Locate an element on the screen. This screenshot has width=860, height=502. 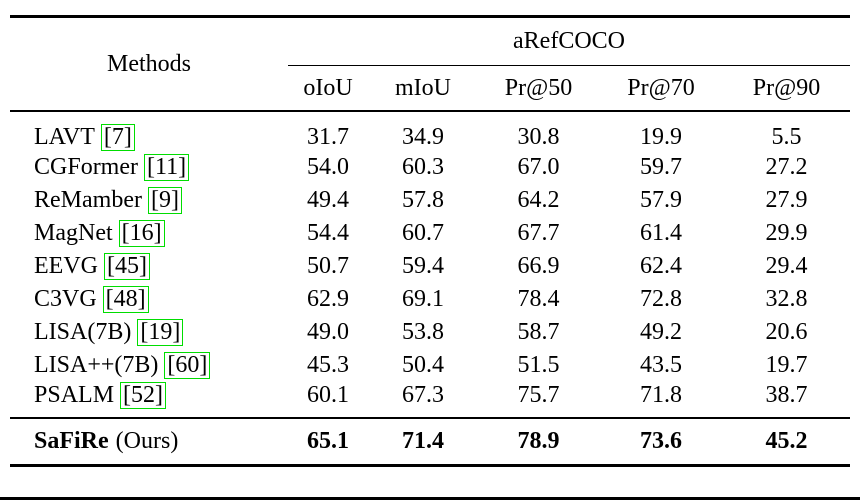
value-cell: 34.9 is located at coordinates (423, 136).